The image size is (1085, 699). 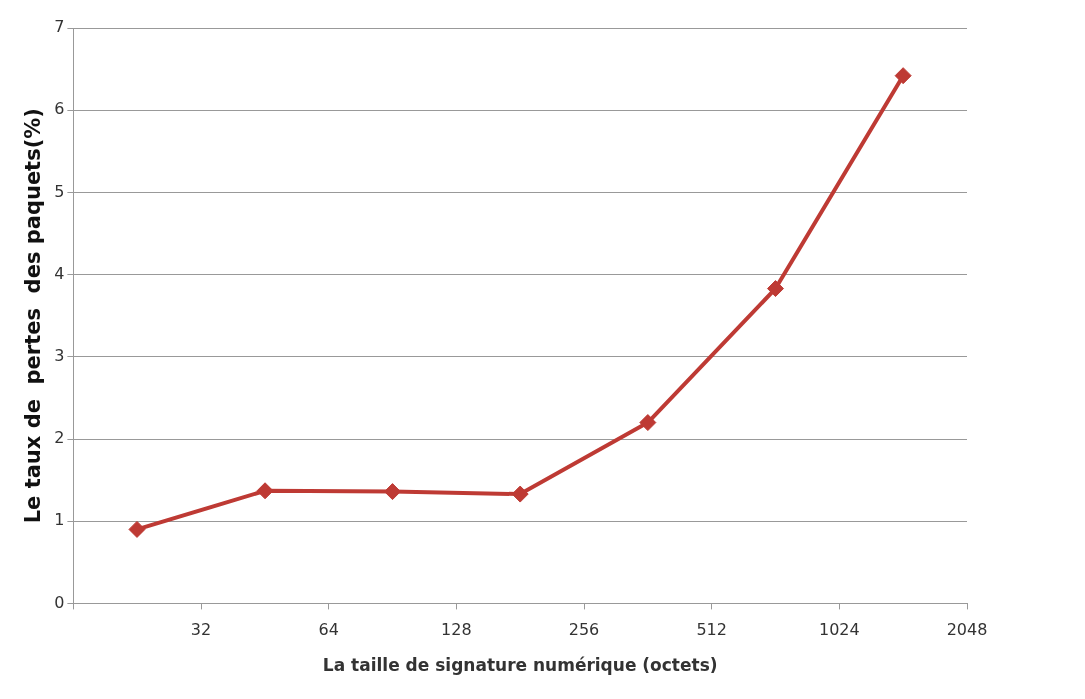 I want to click on y-tick-label: 5, so click(x=59, y=191).